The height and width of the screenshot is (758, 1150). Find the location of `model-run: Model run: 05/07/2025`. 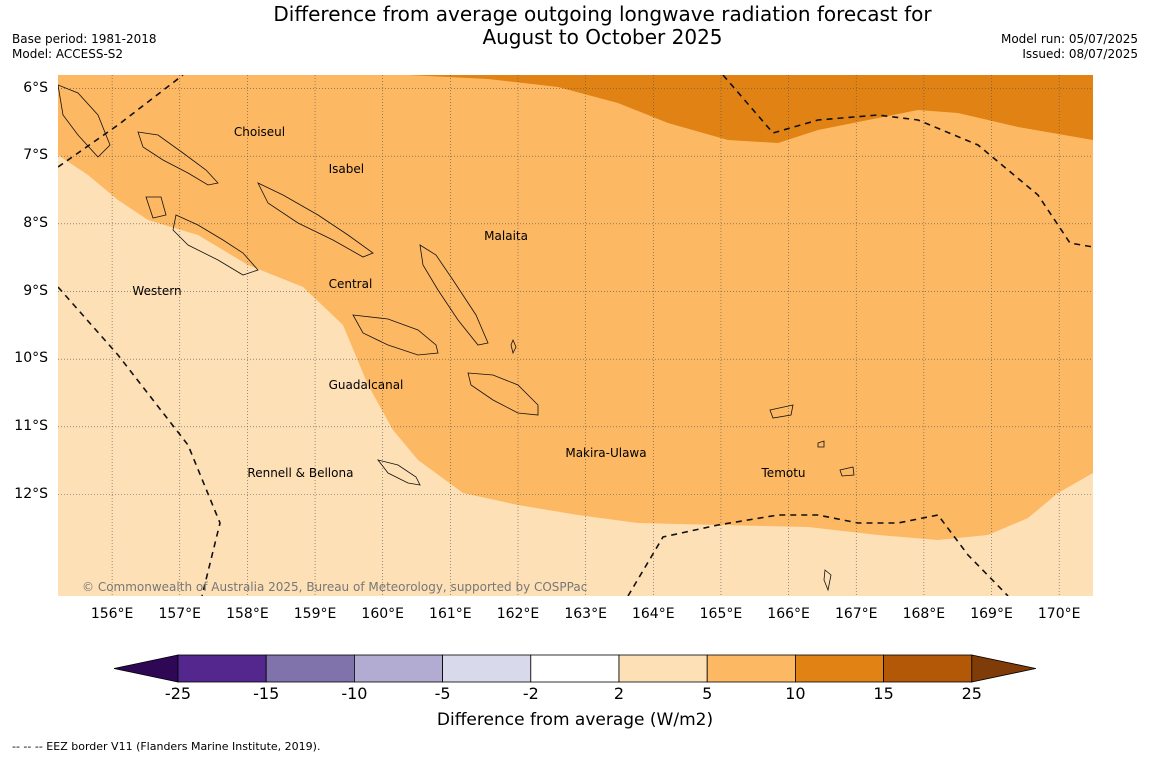

model-run: Model run: 05/07/2025 is located at coordinates (1069, 39).